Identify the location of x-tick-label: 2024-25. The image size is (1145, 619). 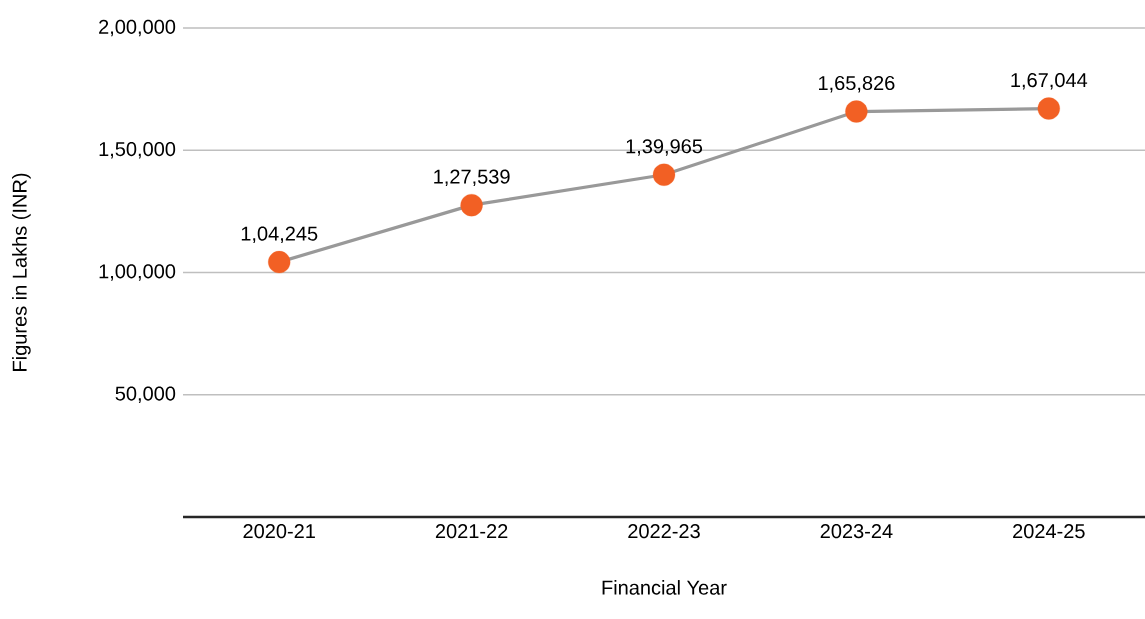
(1049, 531).